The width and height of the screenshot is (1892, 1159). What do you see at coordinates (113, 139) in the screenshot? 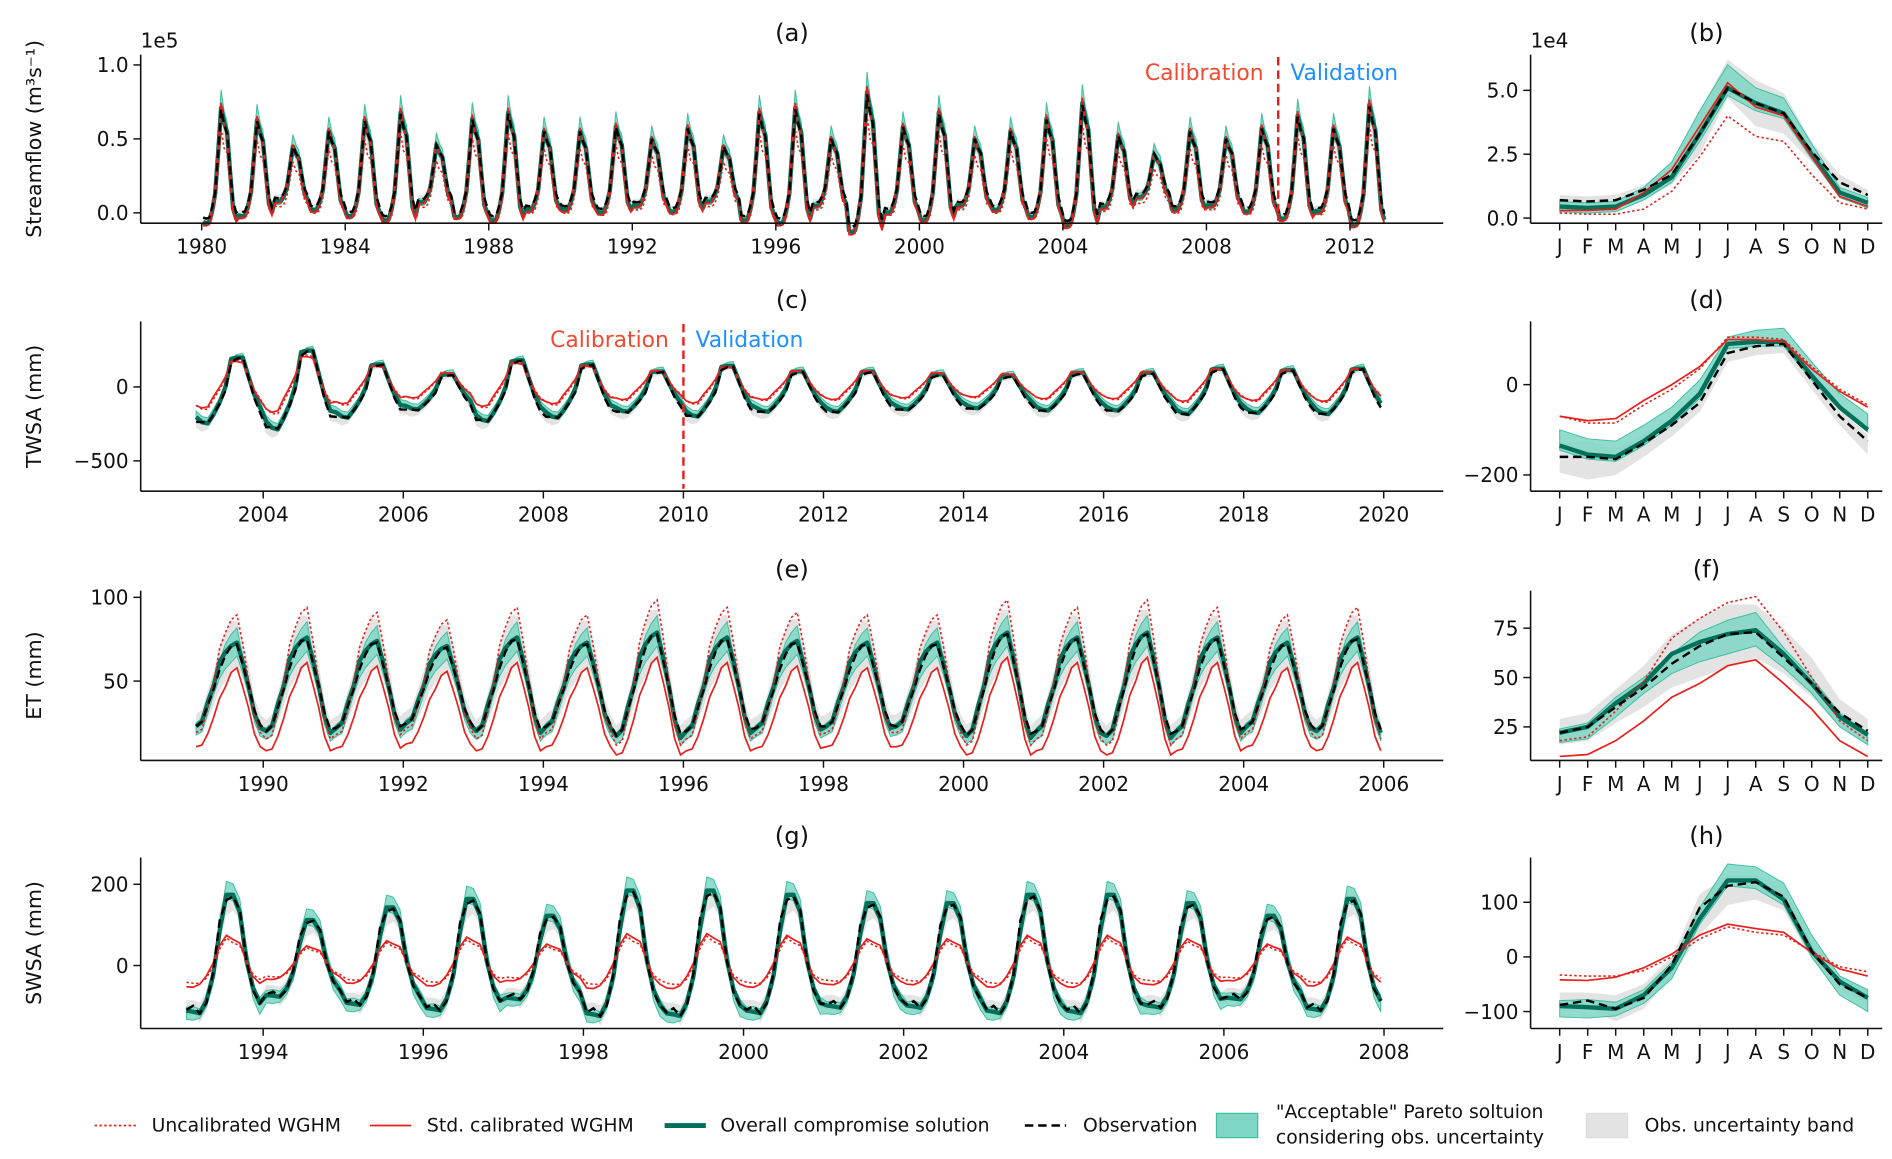
I see `y-tick-label: 0.5` at bounding box center [113, 139].